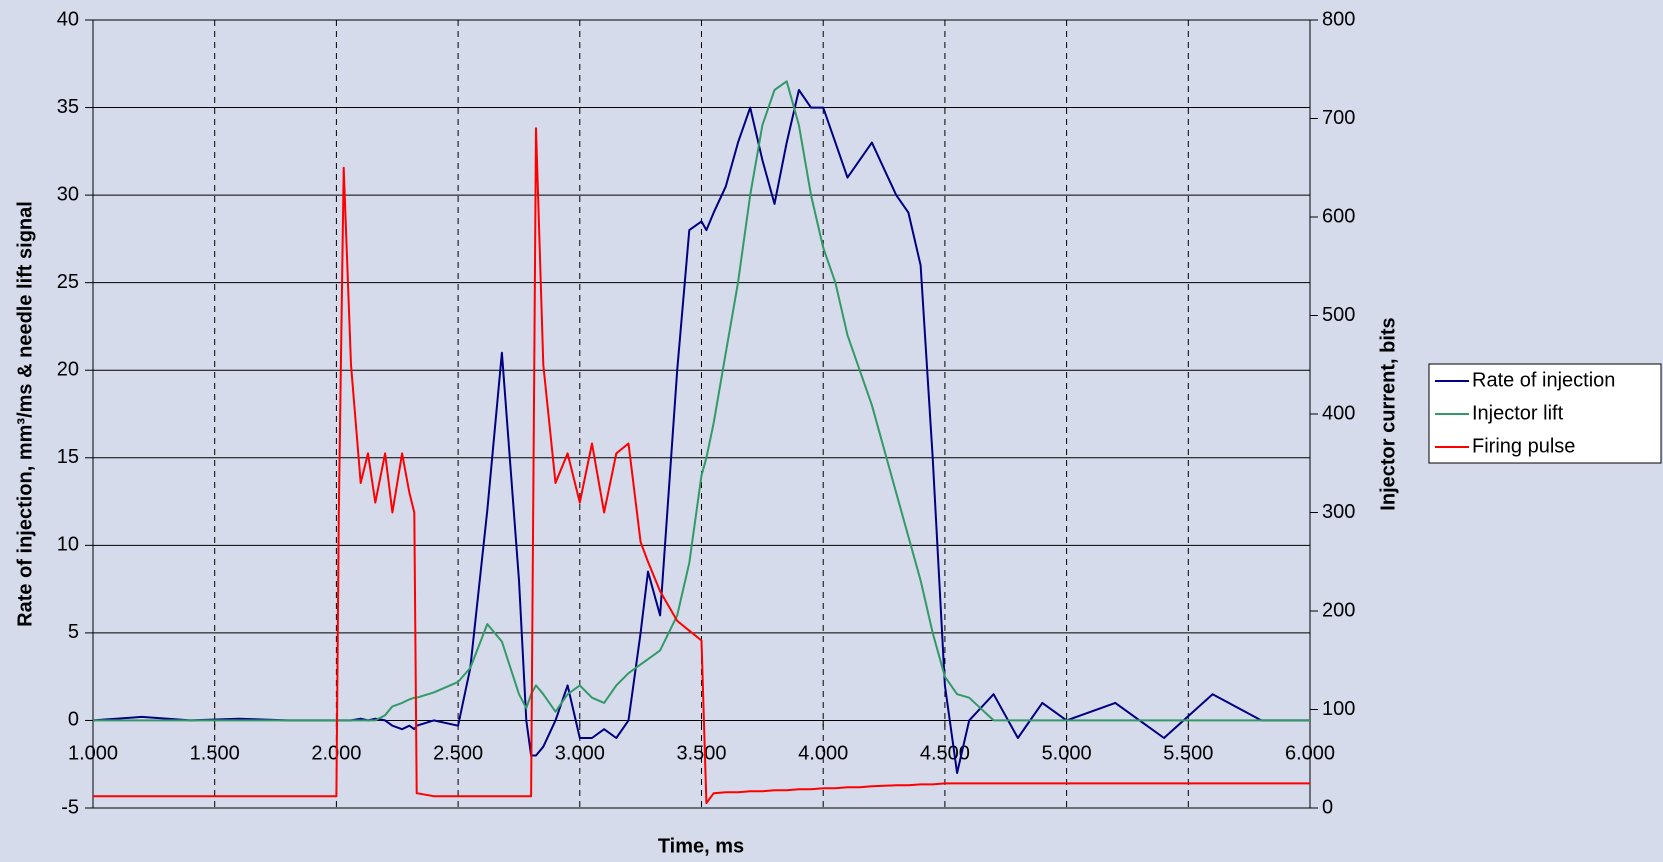  I want to click on x-tick-label: 2.500, so click(458, 754).